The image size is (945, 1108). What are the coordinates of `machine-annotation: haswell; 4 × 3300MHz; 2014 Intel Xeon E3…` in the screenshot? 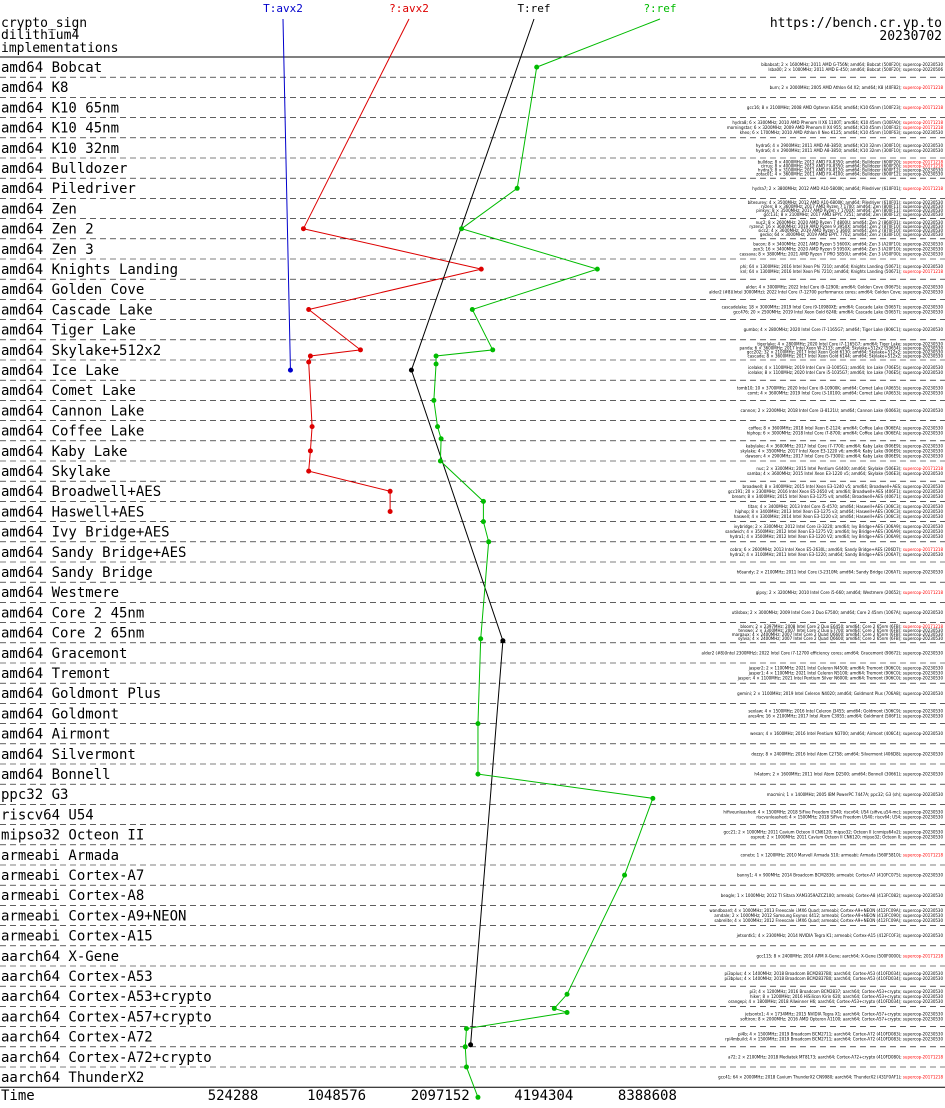 It's located at (839, 516).